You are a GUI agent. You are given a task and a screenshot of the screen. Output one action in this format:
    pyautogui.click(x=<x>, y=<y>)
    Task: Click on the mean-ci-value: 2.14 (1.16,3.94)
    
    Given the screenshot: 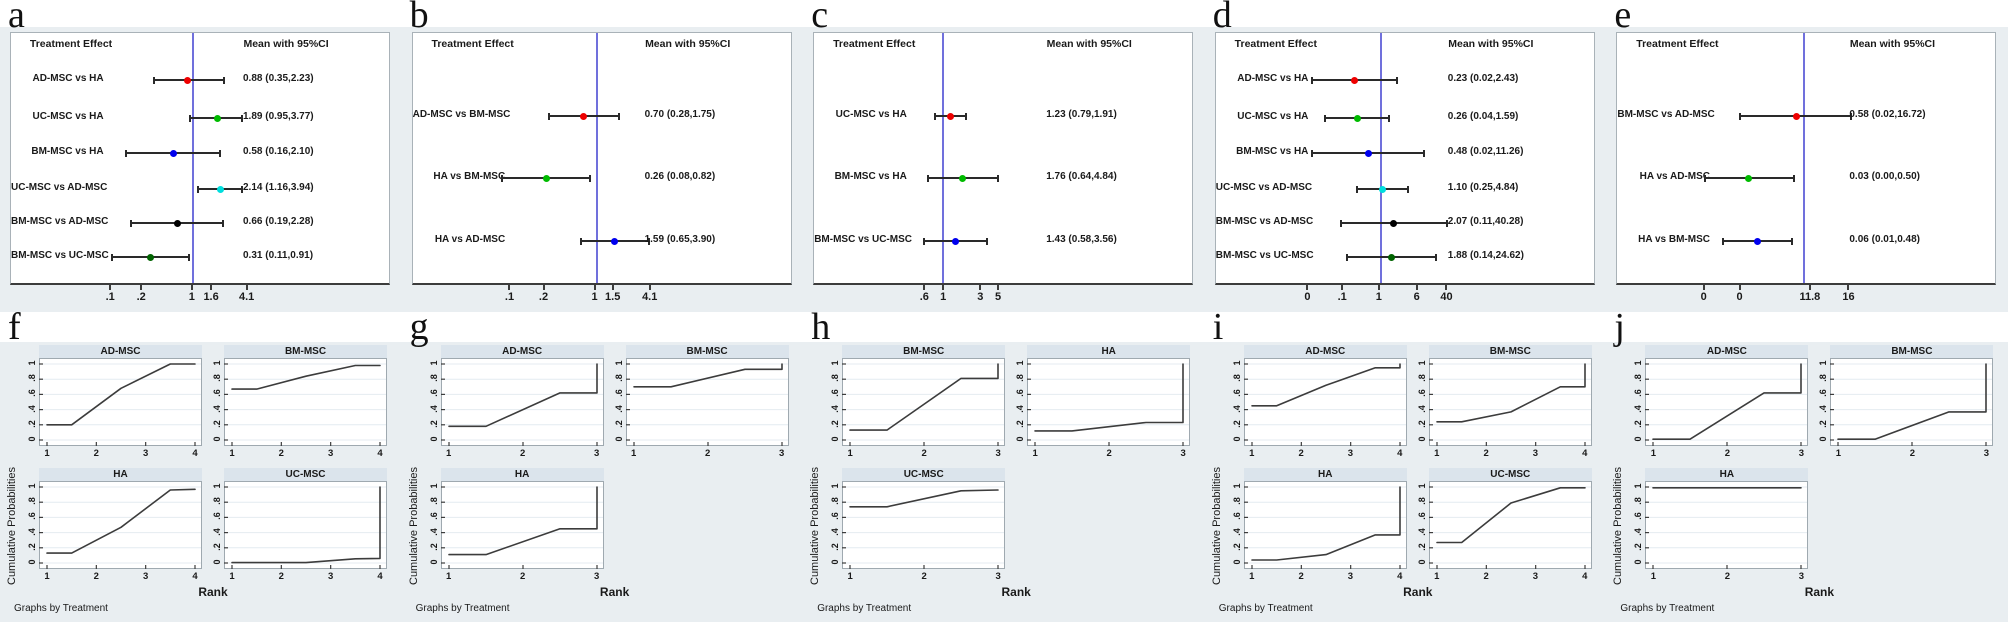 What is the action you would take?
    pyautogui.click(x=278, y=187)
    